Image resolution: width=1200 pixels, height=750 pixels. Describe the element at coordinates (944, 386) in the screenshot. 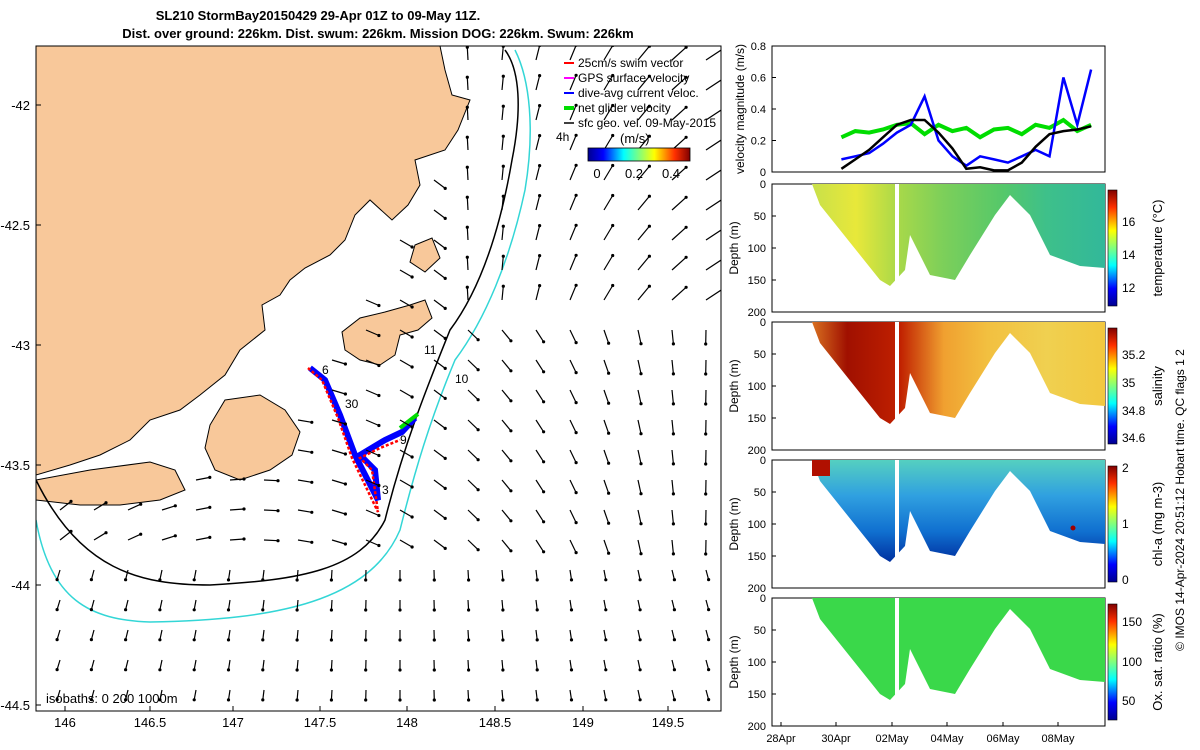

I see `salinity-panel` at that location.